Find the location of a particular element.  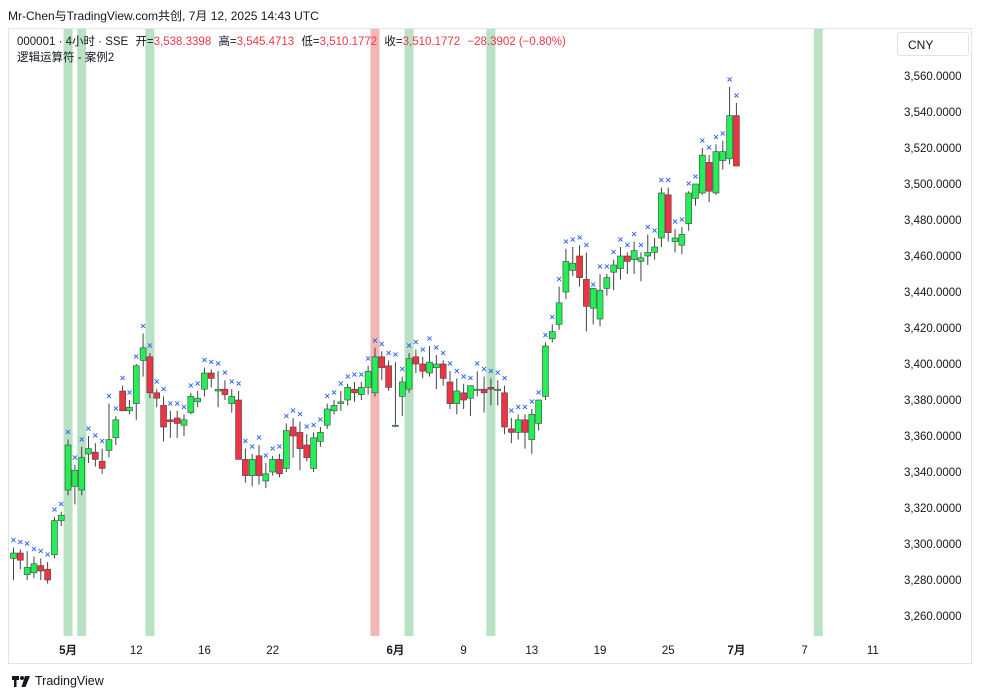

tradingview-logo: TradingView is located at coordinates (58, 681).